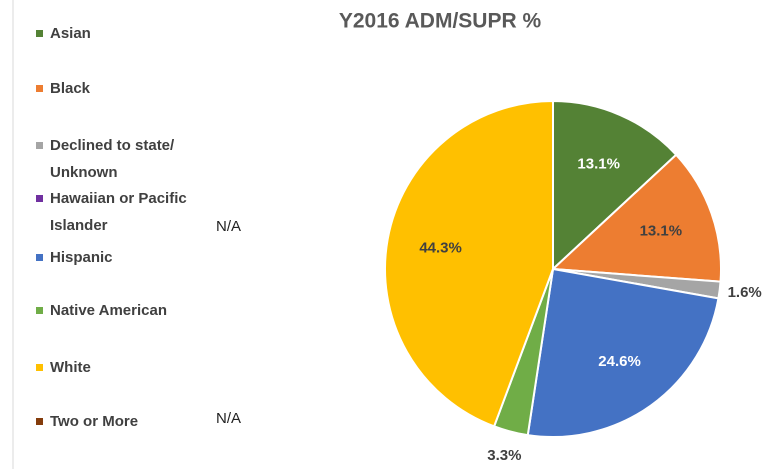  What do you see at coordinates (118, 212) in the screenshot?
I see `legend-label: Hawaiian or Pacific Islander` at bounding box center [118, 212].